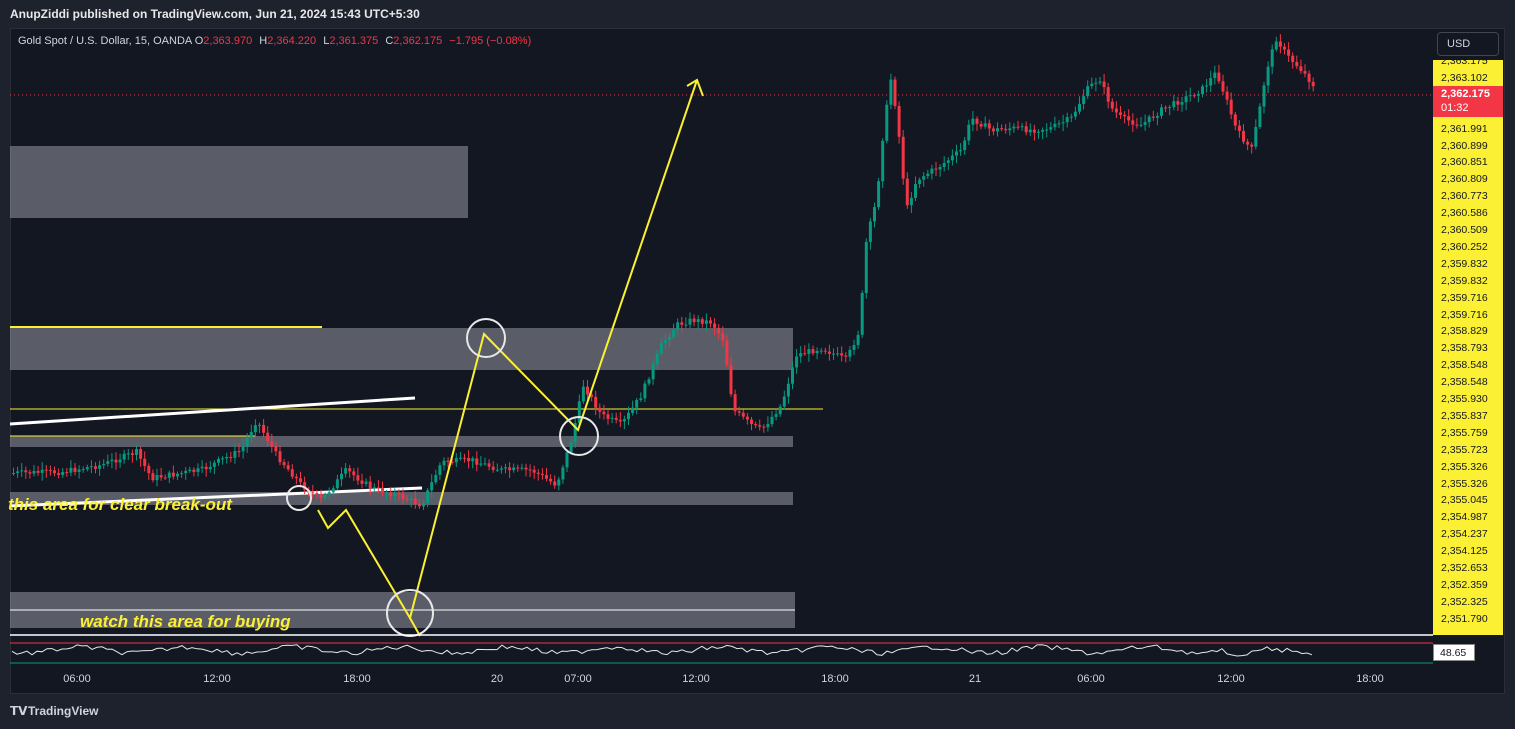 This screenshot has height=729, width=1515. I want to click on close-label: C, so click(389, 41).